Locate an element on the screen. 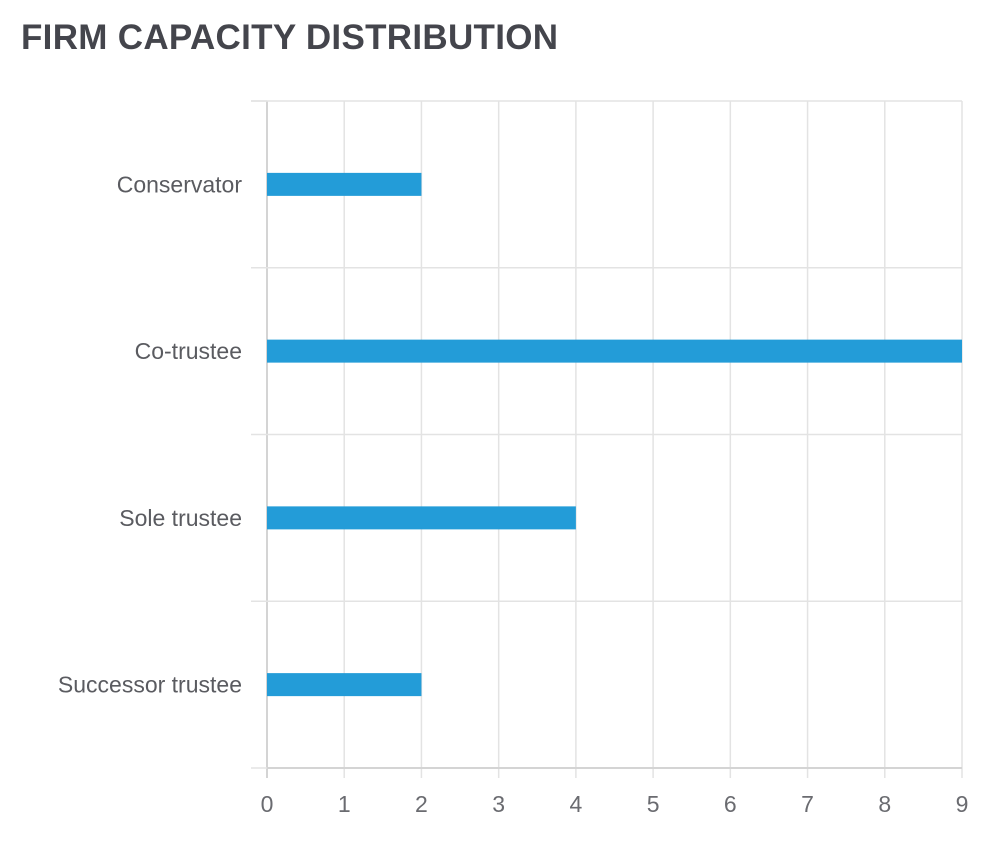 This screenshot has width=1000, height=853. x-tick-label: 3 is located at coordinates (498, 804).